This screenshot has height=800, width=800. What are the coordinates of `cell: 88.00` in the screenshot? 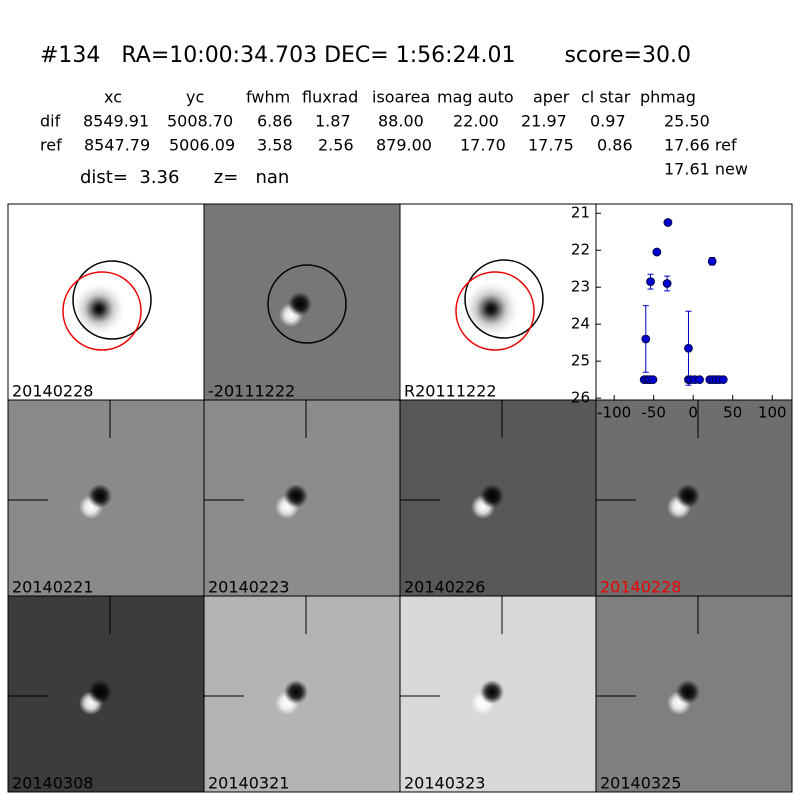 It's located at (401, 121).